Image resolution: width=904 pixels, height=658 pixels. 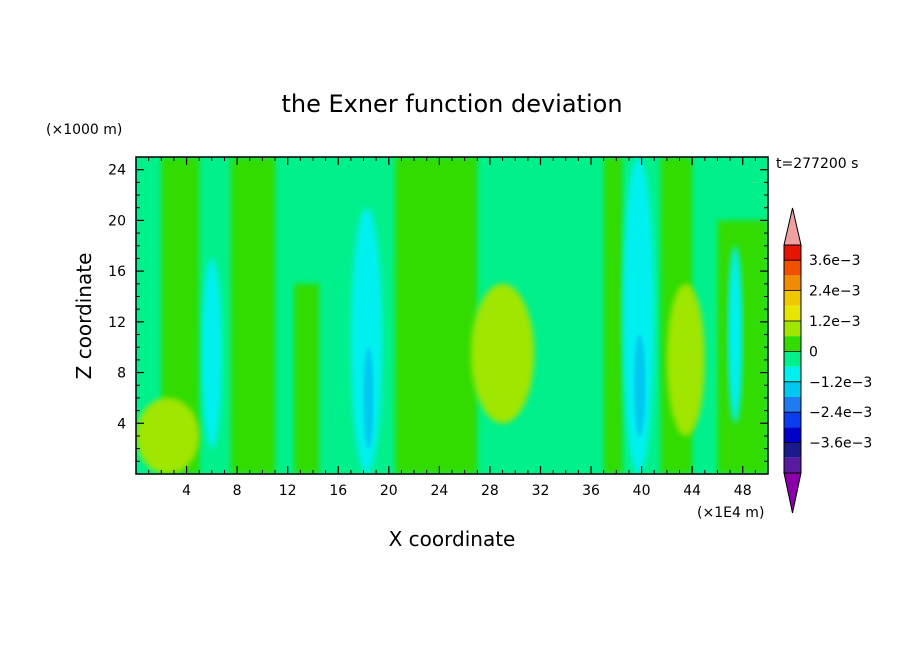 I want to click on x-tick-label: 40, so click(x=642, y=491).